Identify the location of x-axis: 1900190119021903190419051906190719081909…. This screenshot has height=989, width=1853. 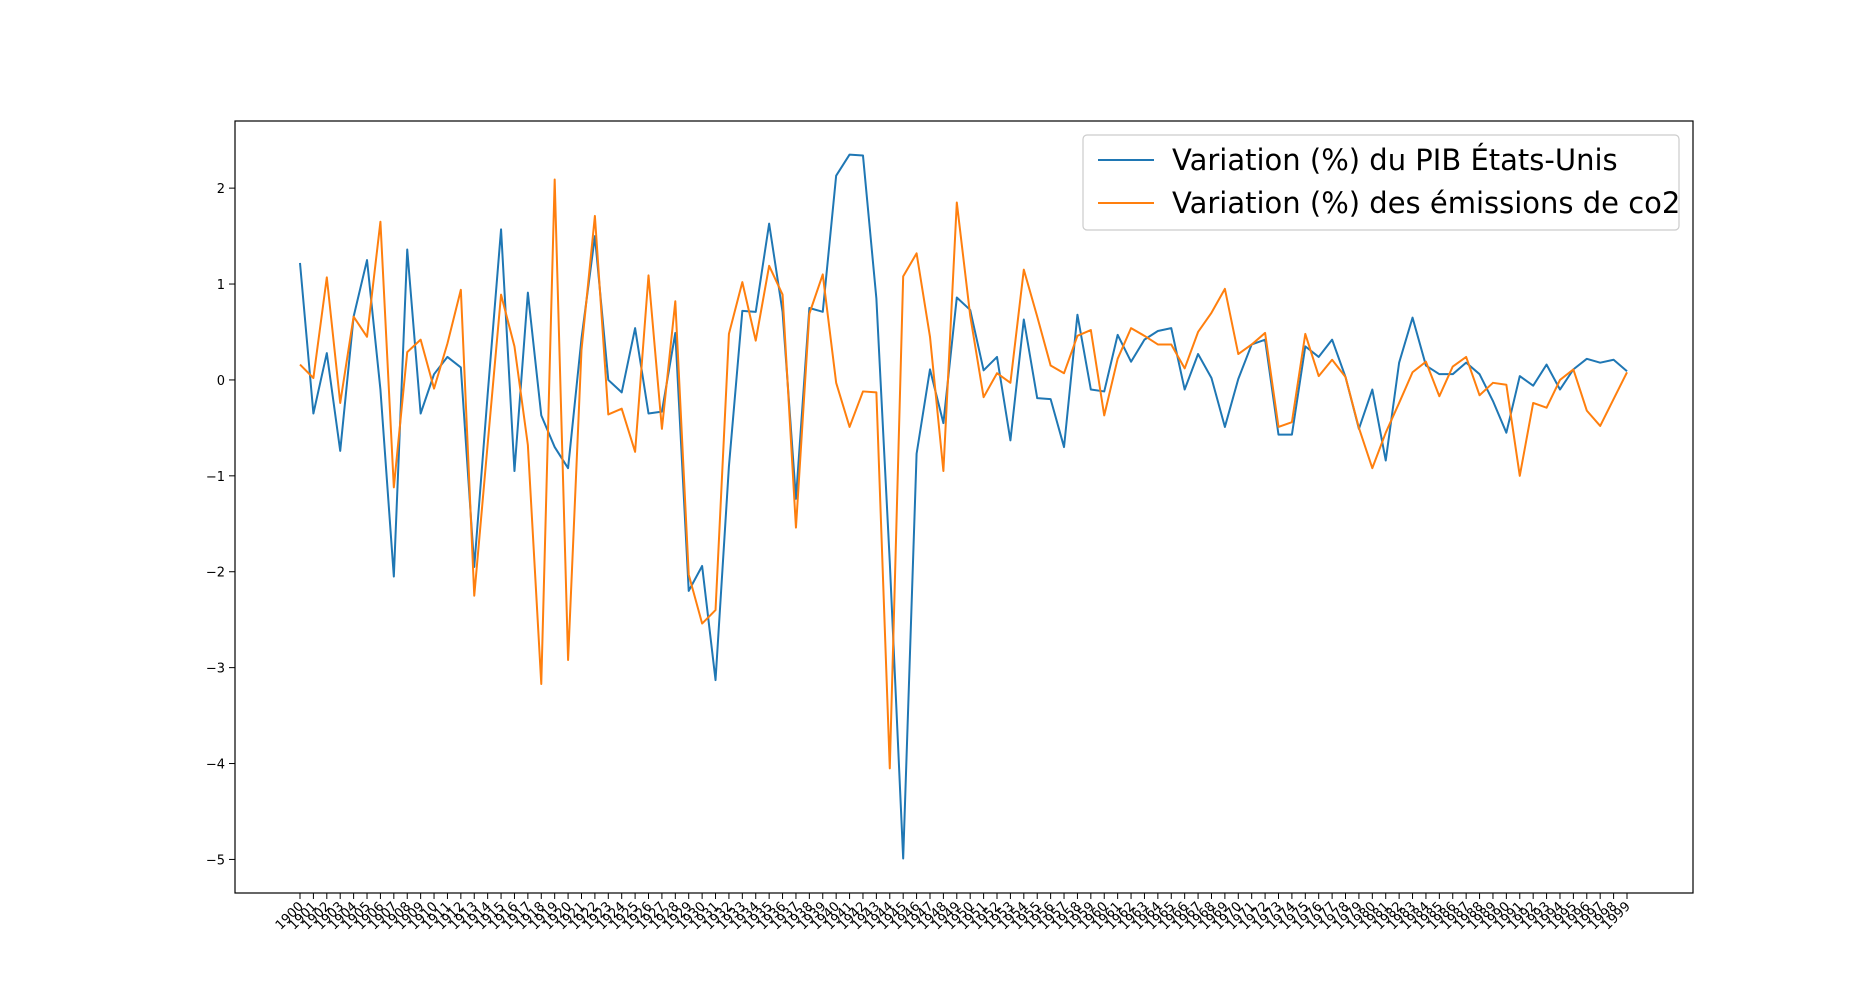
(953, 913).